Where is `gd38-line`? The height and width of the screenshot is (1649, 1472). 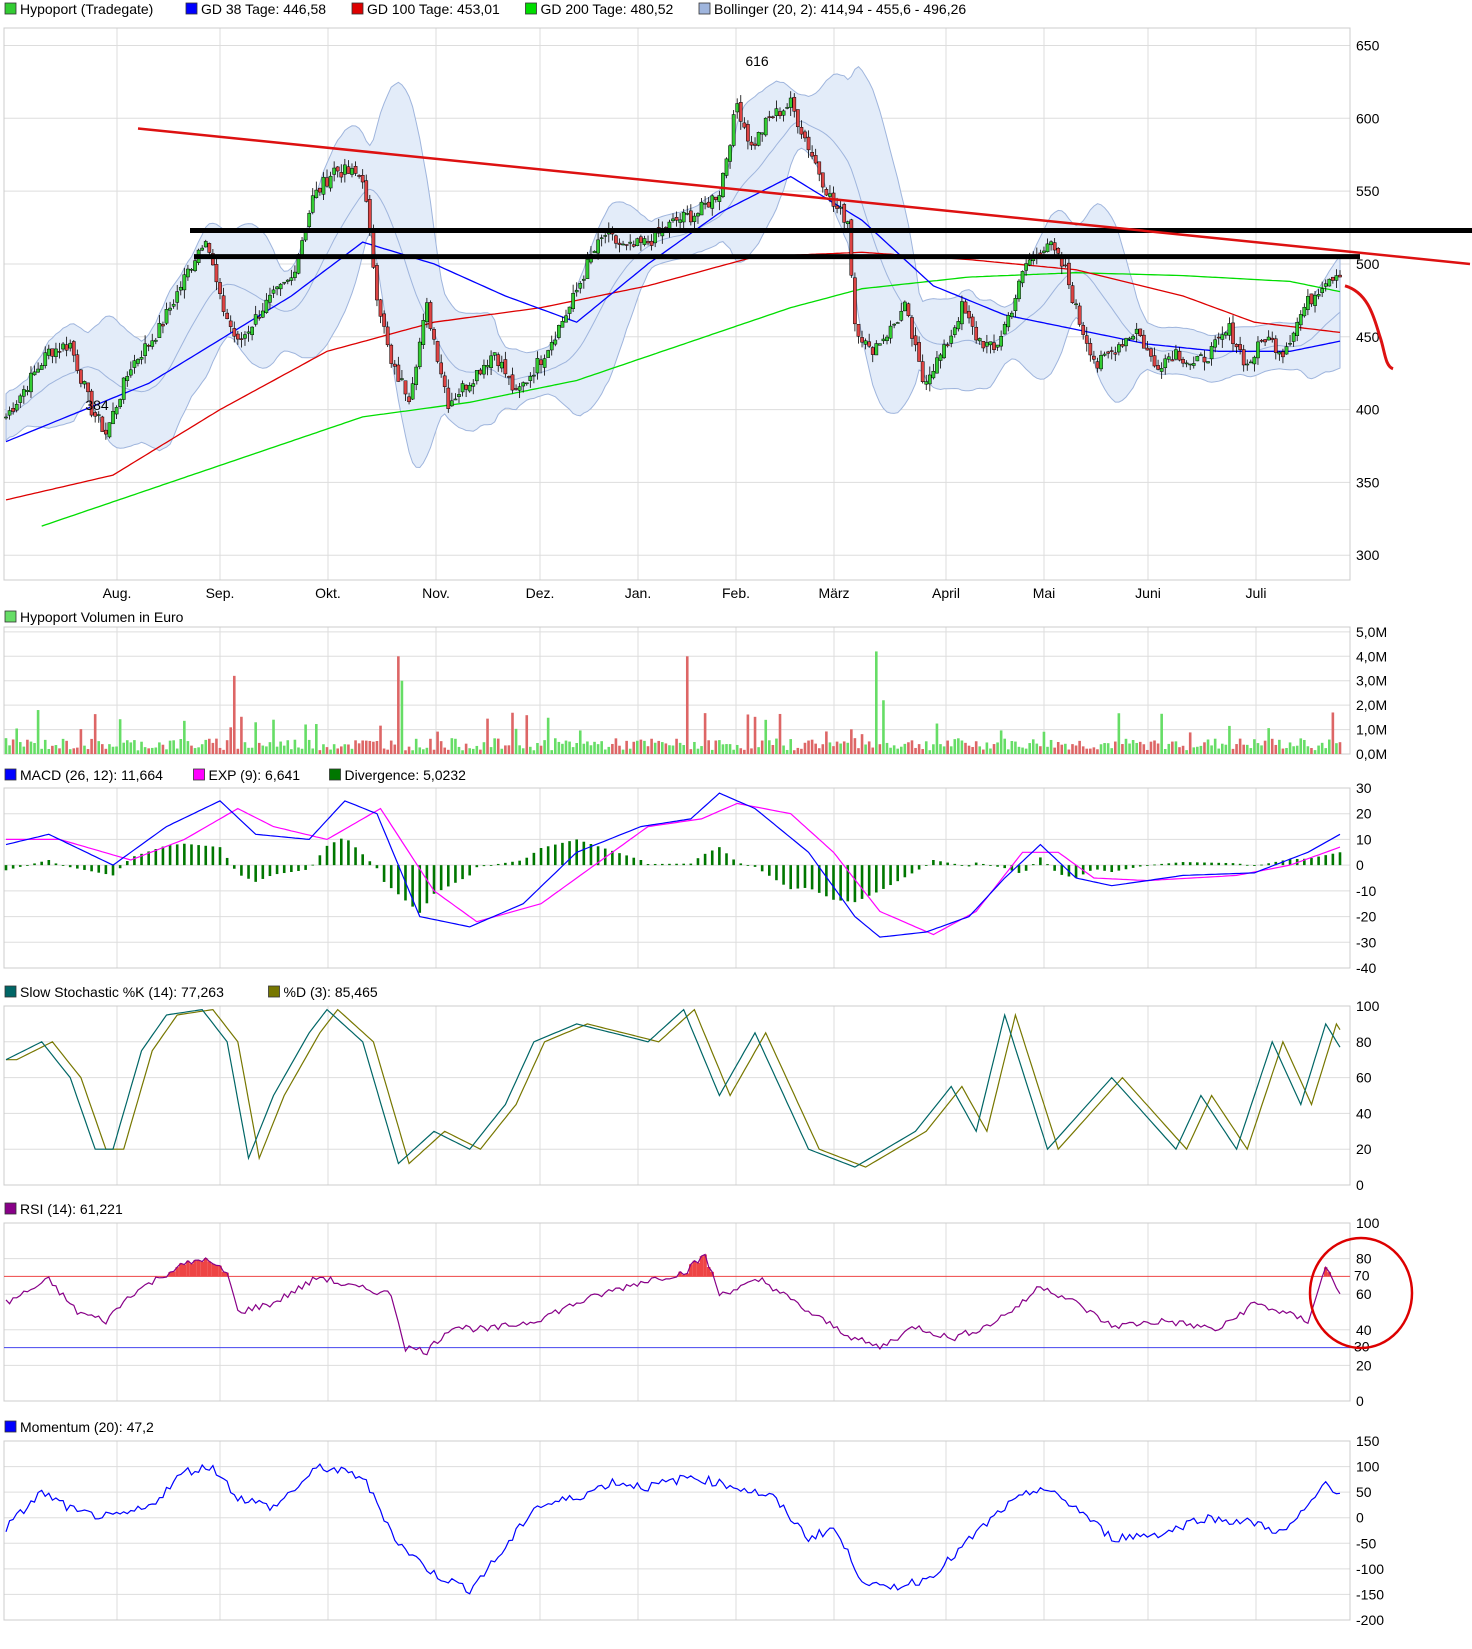
gd38-line is located at coordinates (673, 309).